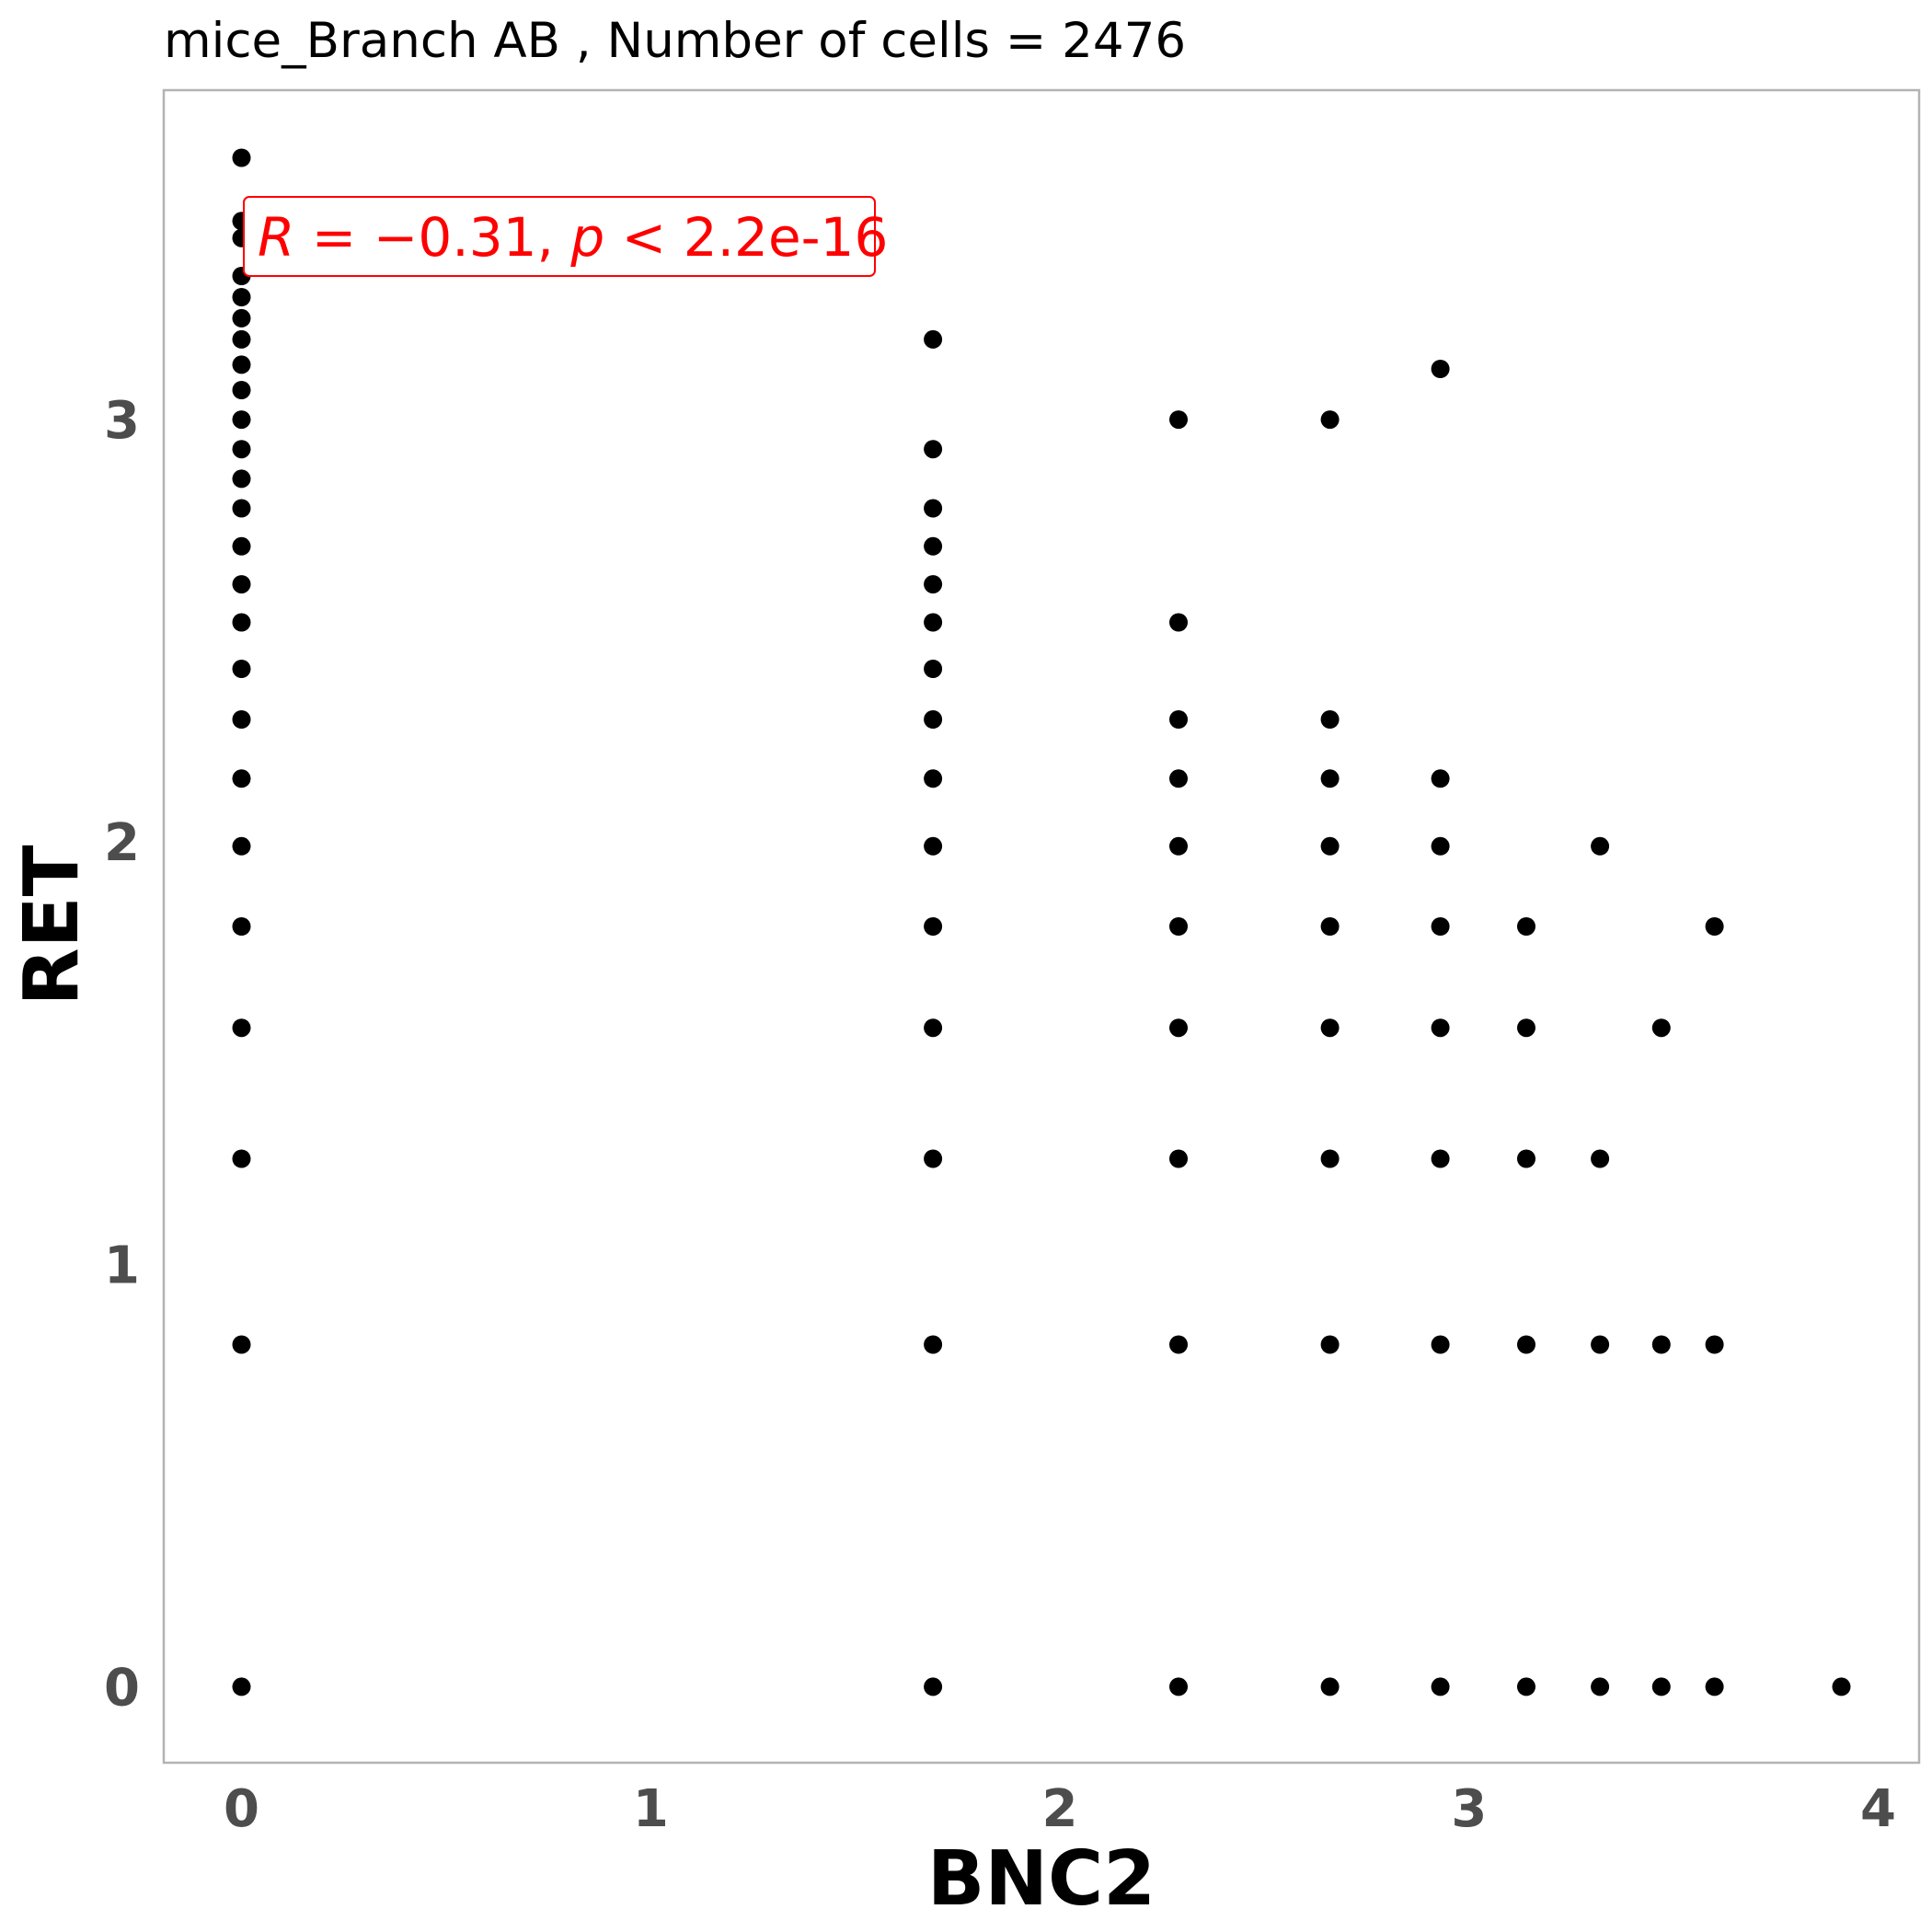  I want to click on correlation-annotation-box, so click(559, 236).